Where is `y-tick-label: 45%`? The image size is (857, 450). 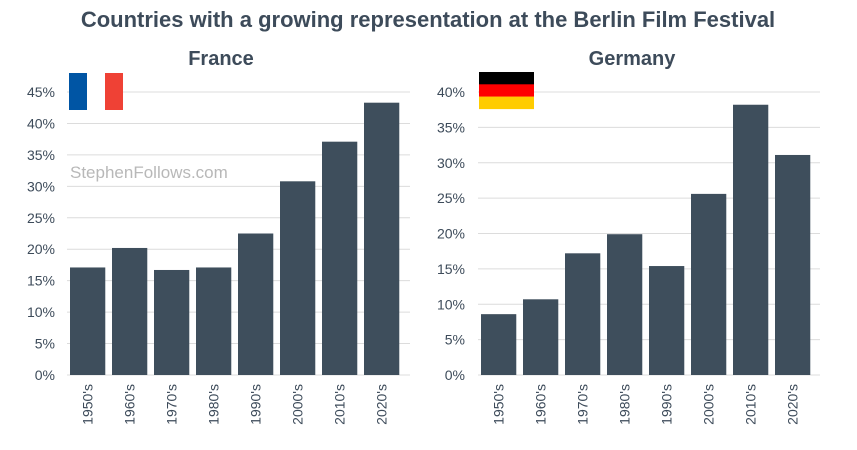
y-tick-label: 45% is located at coordinates (41, 92).